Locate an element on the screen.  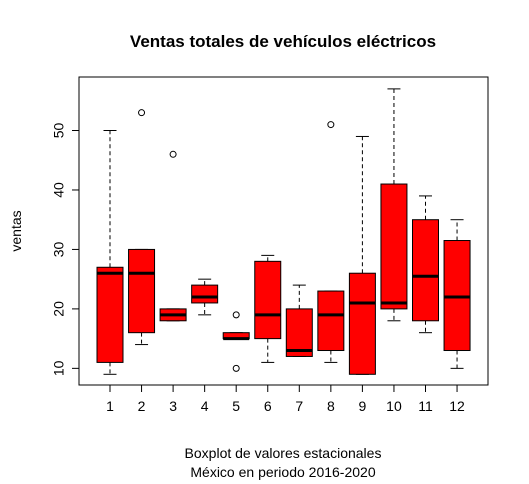
x-axis: 1 2 3 4 5 6 7 8 9 10 11 12 is located at coordinates (285, 399).